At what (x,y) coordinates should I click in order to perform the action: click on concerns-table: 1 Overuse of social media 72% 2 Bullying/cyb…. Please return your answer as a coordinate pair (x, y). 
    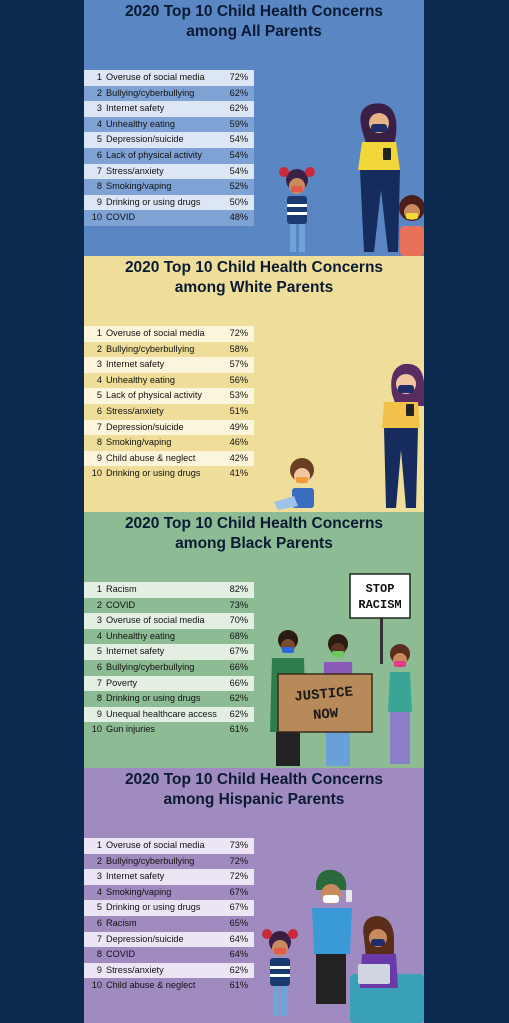
    Looking at the image, I should click on (169, 404).